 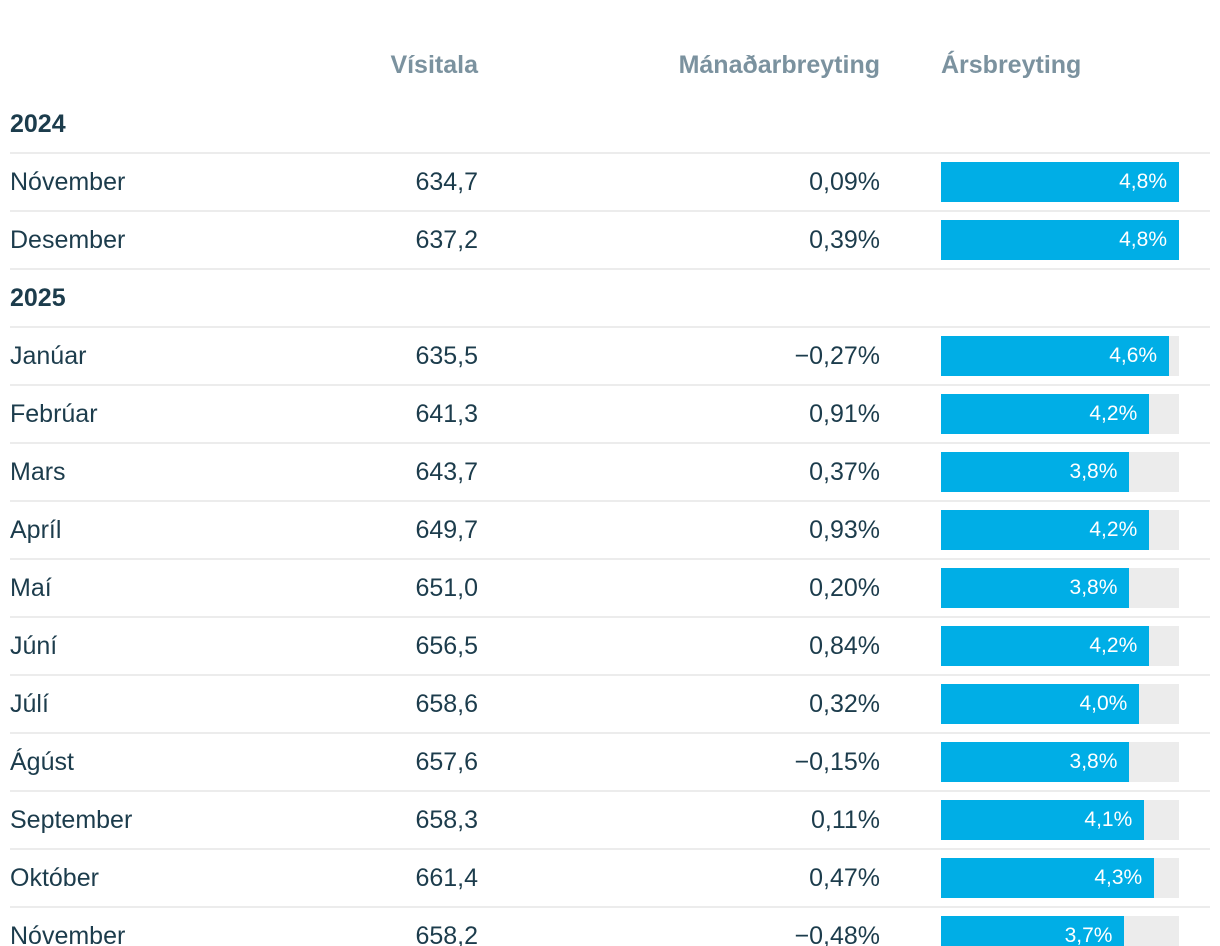 I want to click on monthly-change-value: 0,39%, so click(x=844, y=239).